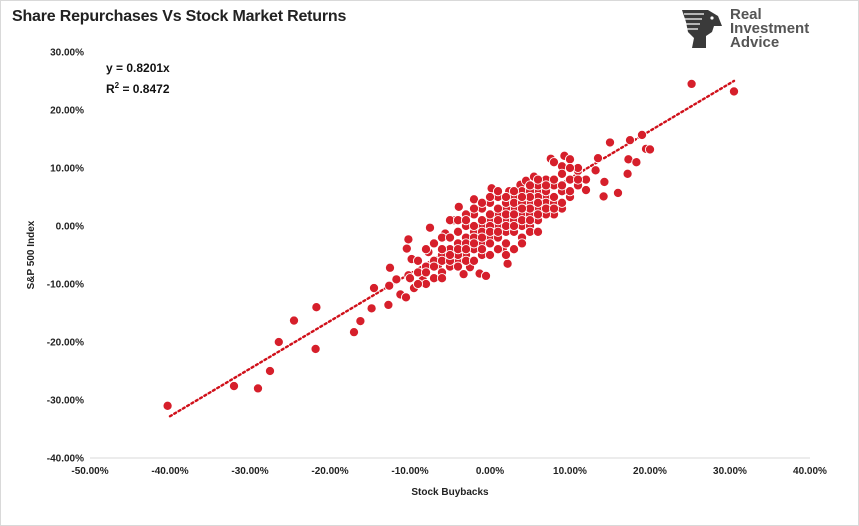 The height and width of the screenshot is (526, 859). I want to click on regression-equation: y = 0.8201x R2 = 0.8472, so click(138, 79).